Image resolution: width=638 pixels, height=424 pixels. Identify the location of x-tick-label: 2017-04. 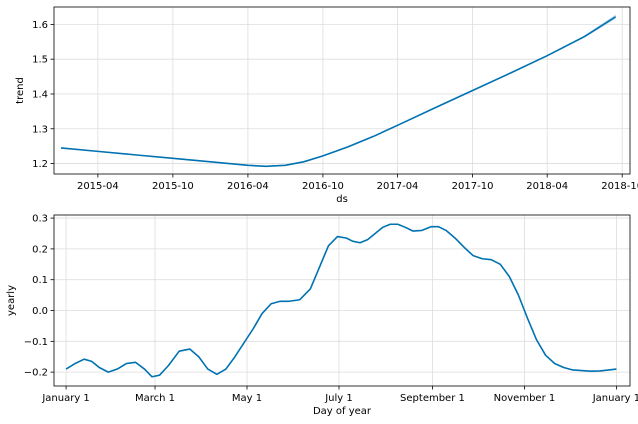
(398, 186).